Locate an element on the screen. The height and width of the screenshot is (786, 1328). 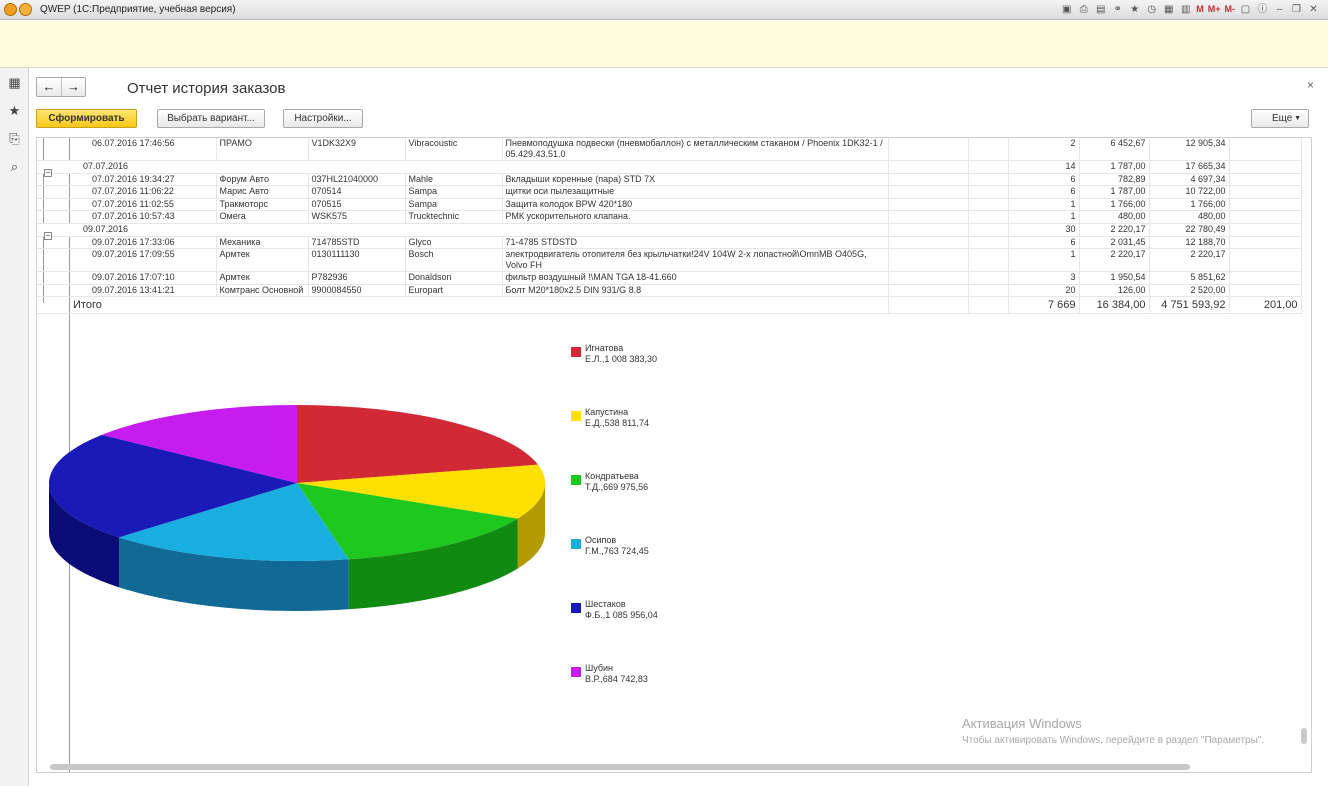
legend-value: Е.Д.,538 811,74 is located at coordinates (617, 423).